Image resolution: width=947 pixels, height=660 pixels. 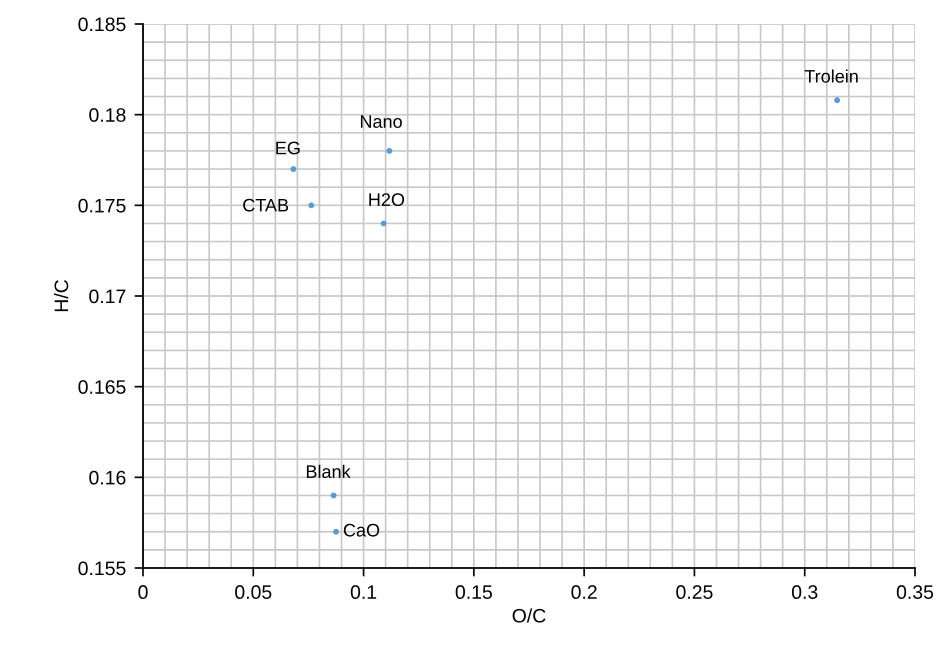 I want to click on y-tick-label: 0.165, so click(x=102, y=387).